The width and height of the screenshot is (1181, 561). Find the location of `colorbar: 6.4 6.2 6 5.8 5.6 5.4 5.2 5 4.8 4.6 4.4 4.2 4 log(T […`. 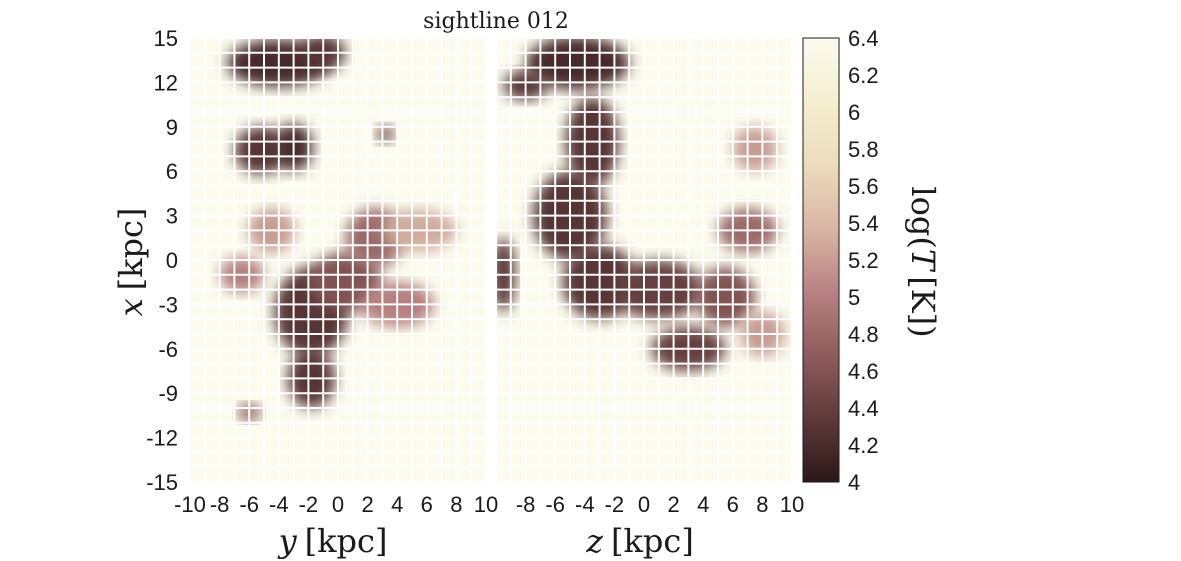

colorbar: 6.4 6.2 6 5.8 5.6 5.4 5.2 5 4.8 4.6 4.4 4.2 4 log(T [… is located at coordinates (872, 260).